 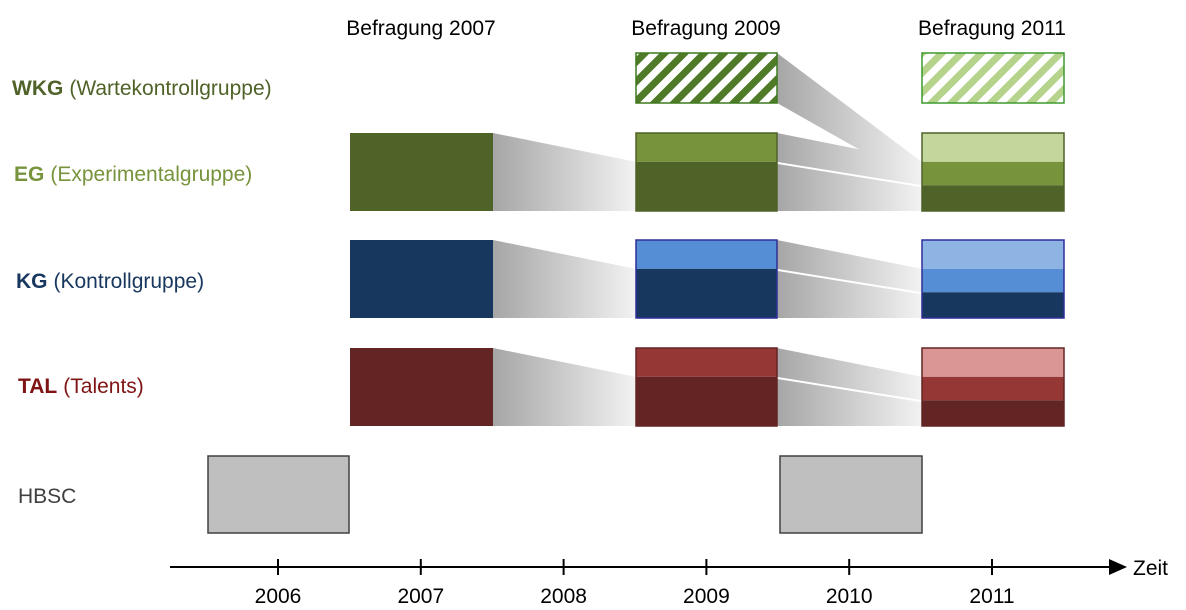 What do you see at coordinates (103, 386) in the screenshot?
I see `group-name: (Talents)` at bounding box center [103, 386].